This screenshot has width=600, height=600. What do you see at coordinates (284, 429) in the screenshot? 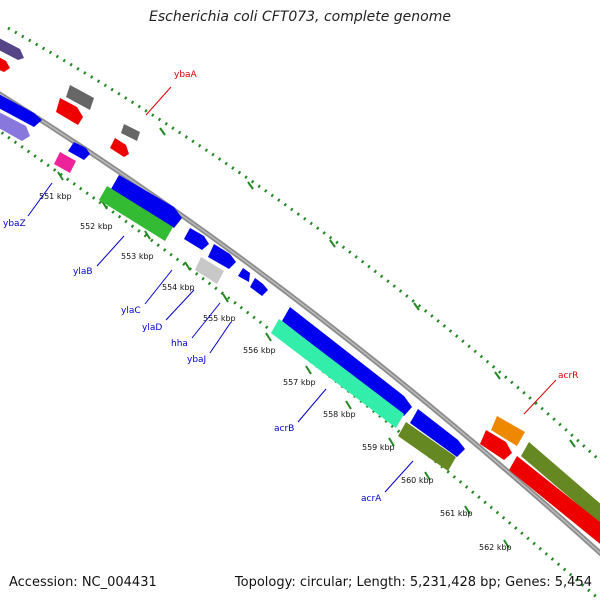
I see `gene-label-acrB: acrB` at bounding box center [284, 429].